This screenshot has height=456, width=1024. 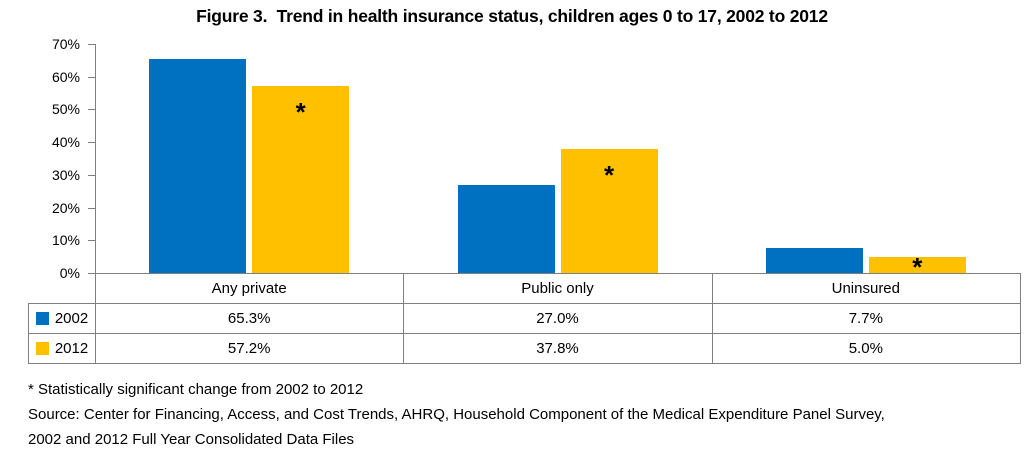 I want to click on y-axis-line, so click(x=95, y=204).